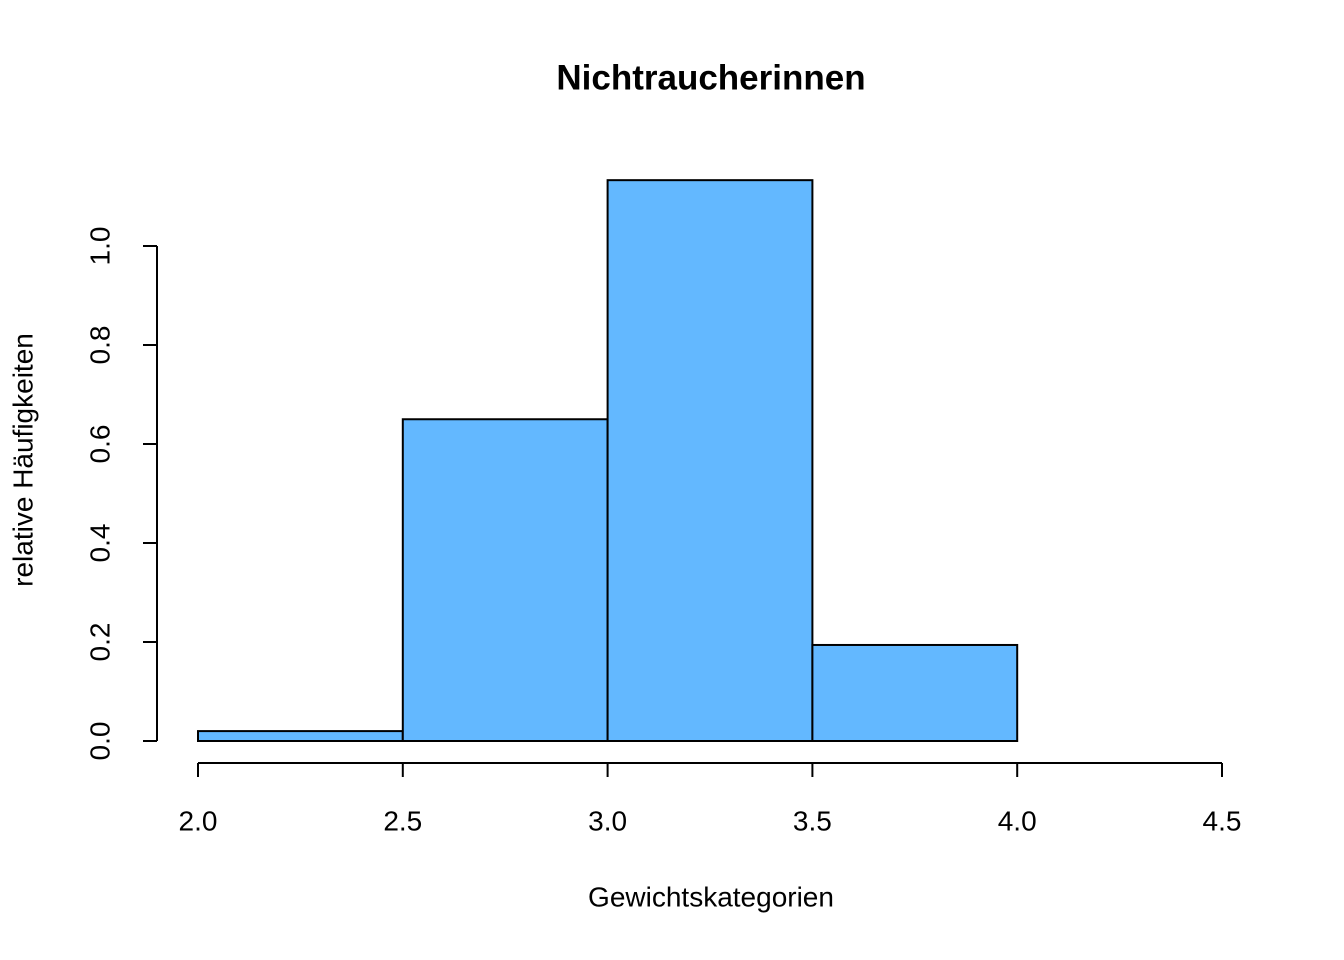 This screenshot has width=1344, height=960. I want to click on y-tick-label: 0.6, so click(99, 444).